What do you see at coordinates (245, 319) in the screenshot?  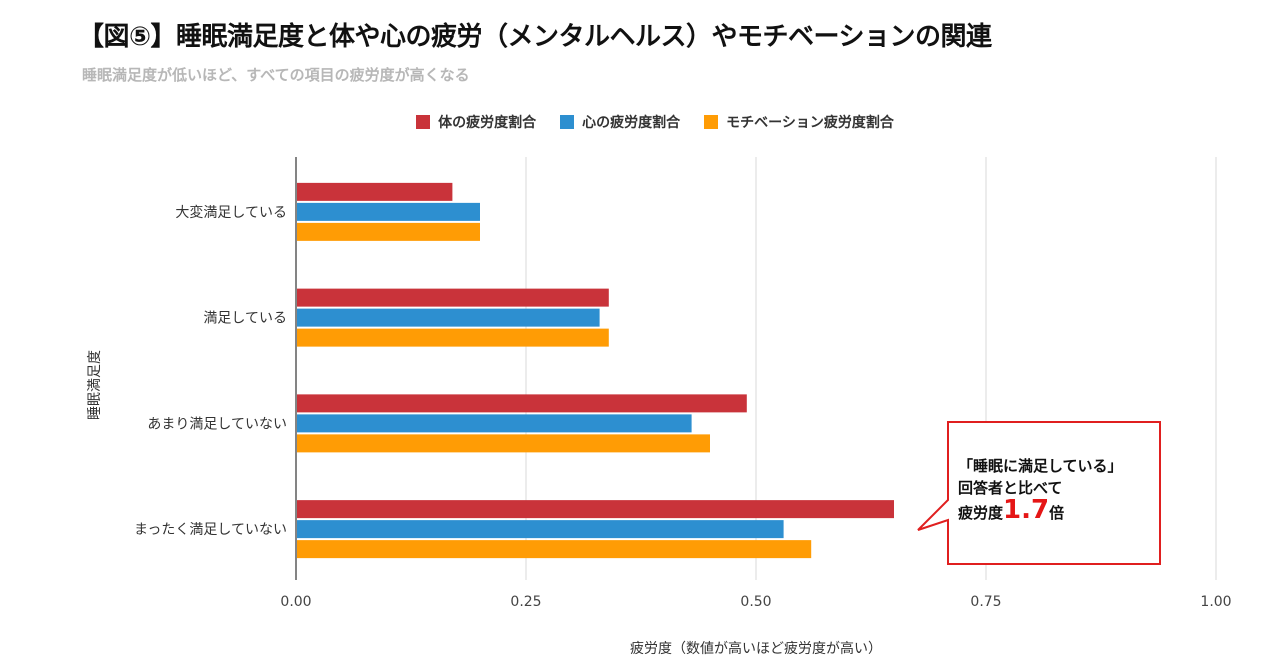 I see `category-label: 満足している` at bounding box center [245, 319].